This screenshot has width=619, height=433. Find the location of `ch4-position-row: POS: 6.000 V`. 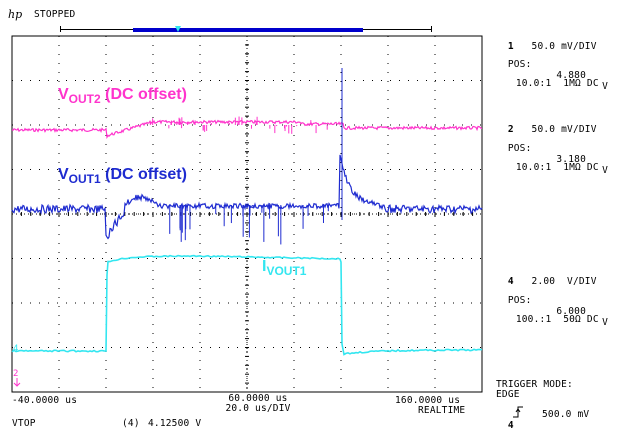

ch4-position-row: POS: 6.000 V is located at coordinates (557, 311).